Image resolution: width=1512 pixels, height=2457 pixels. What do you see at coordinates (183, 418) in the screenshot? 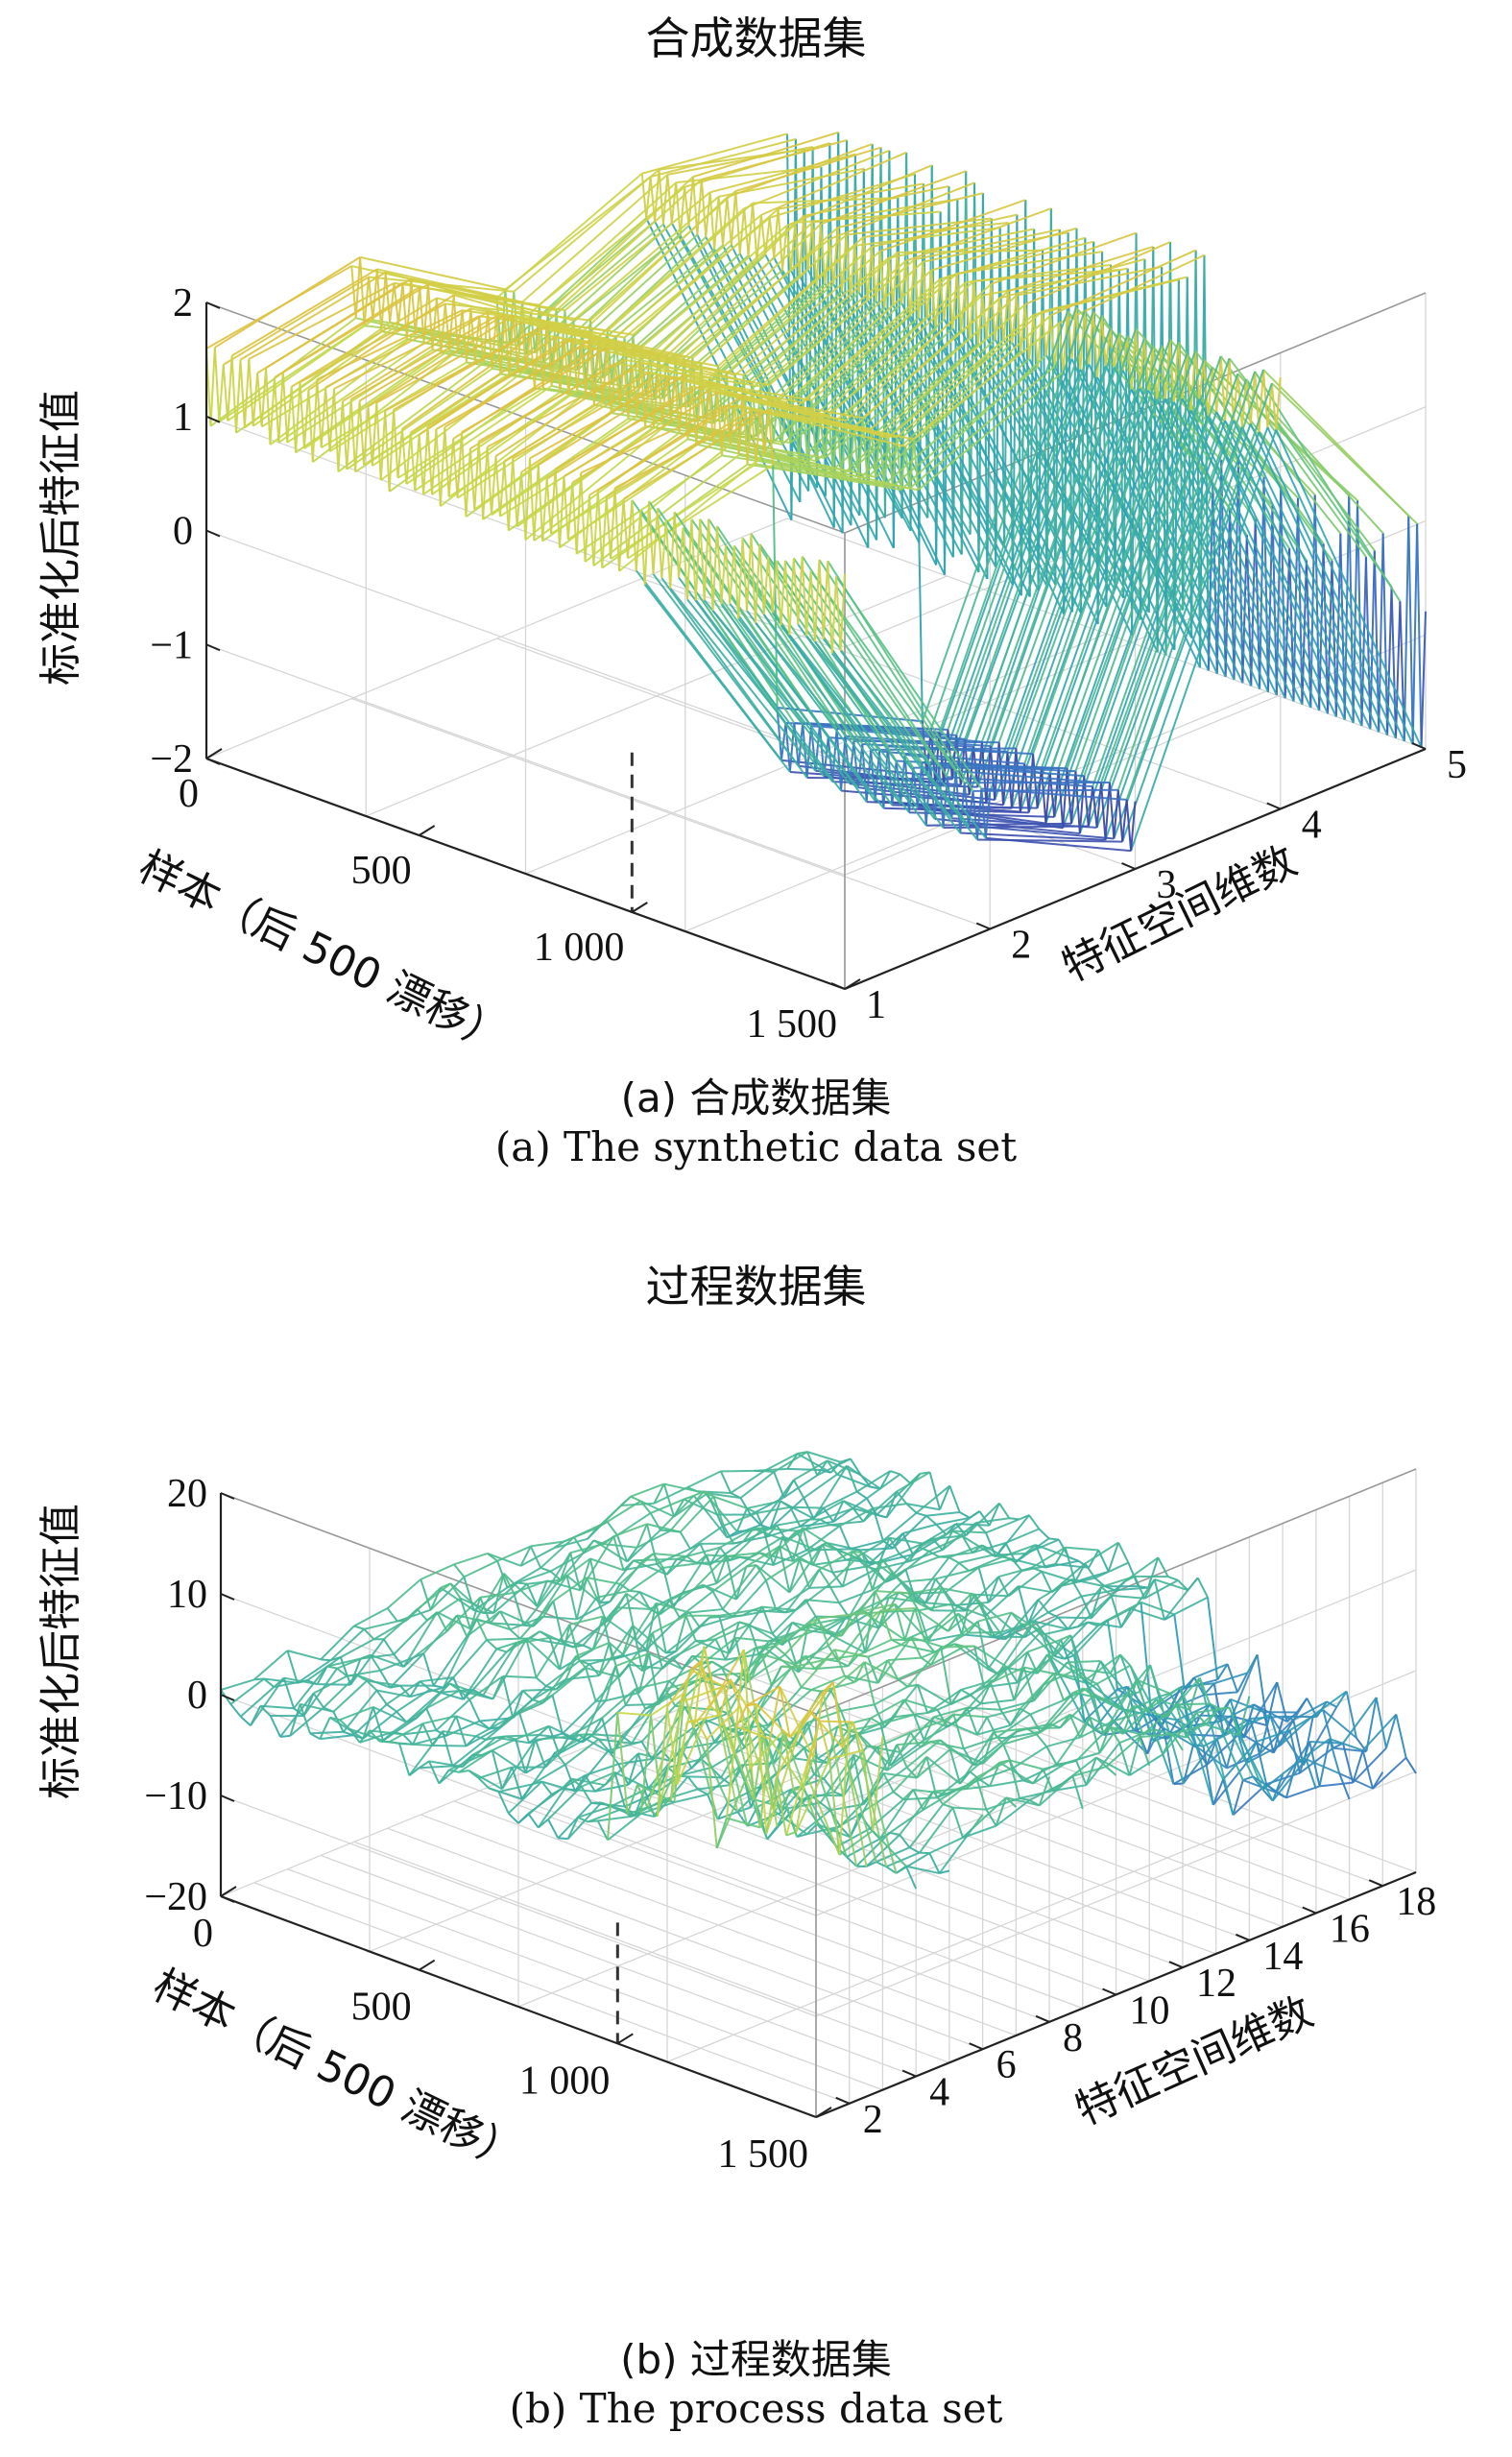
I see `z-tick-label: 1` at bounding box center [183, 418].